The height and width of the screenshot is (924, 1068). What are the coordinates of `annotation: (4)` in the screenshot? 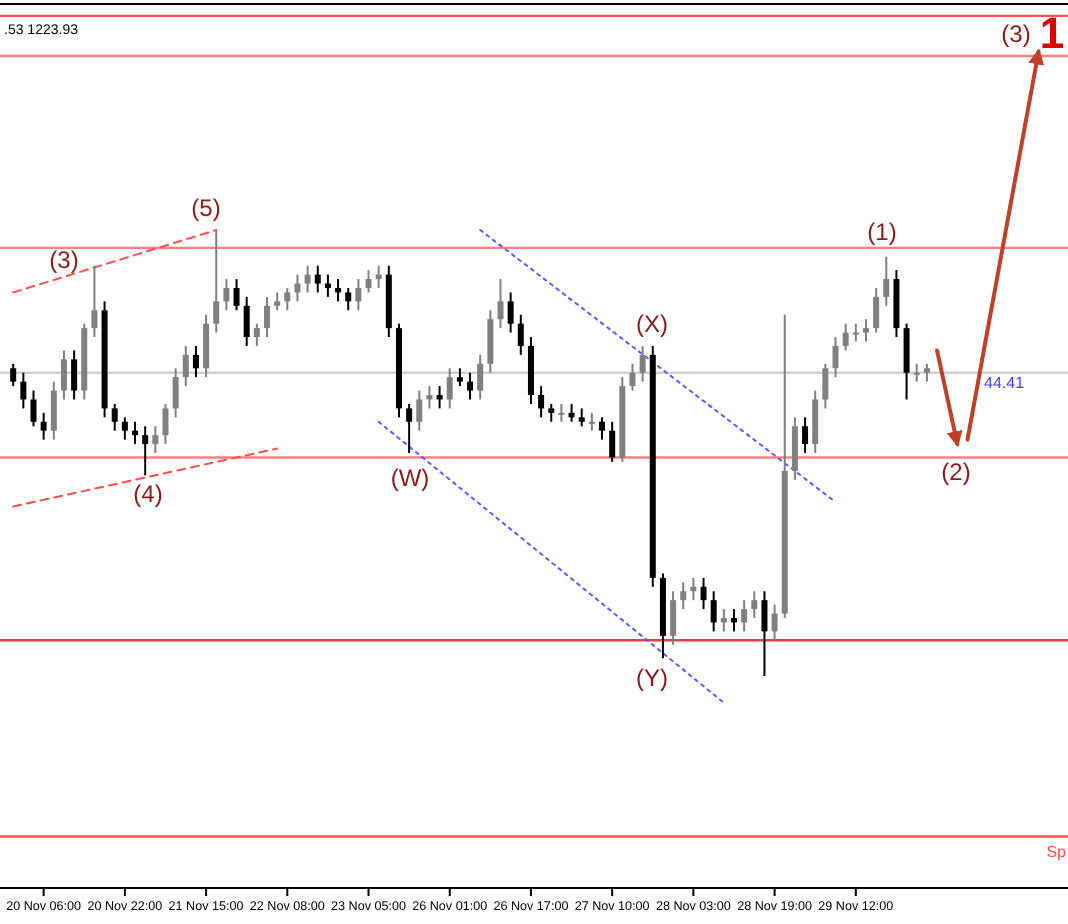 It's located at (148, 494).